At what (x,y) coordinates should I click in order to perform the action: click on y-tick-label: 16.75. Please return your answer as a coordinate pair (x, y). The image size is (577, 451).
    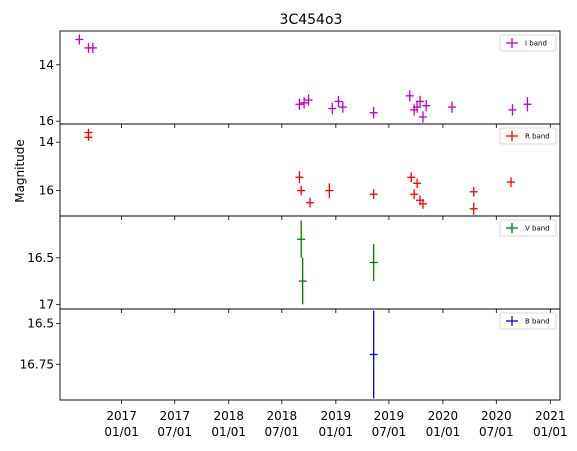
    Looking at the image, I should click on (37, 364).